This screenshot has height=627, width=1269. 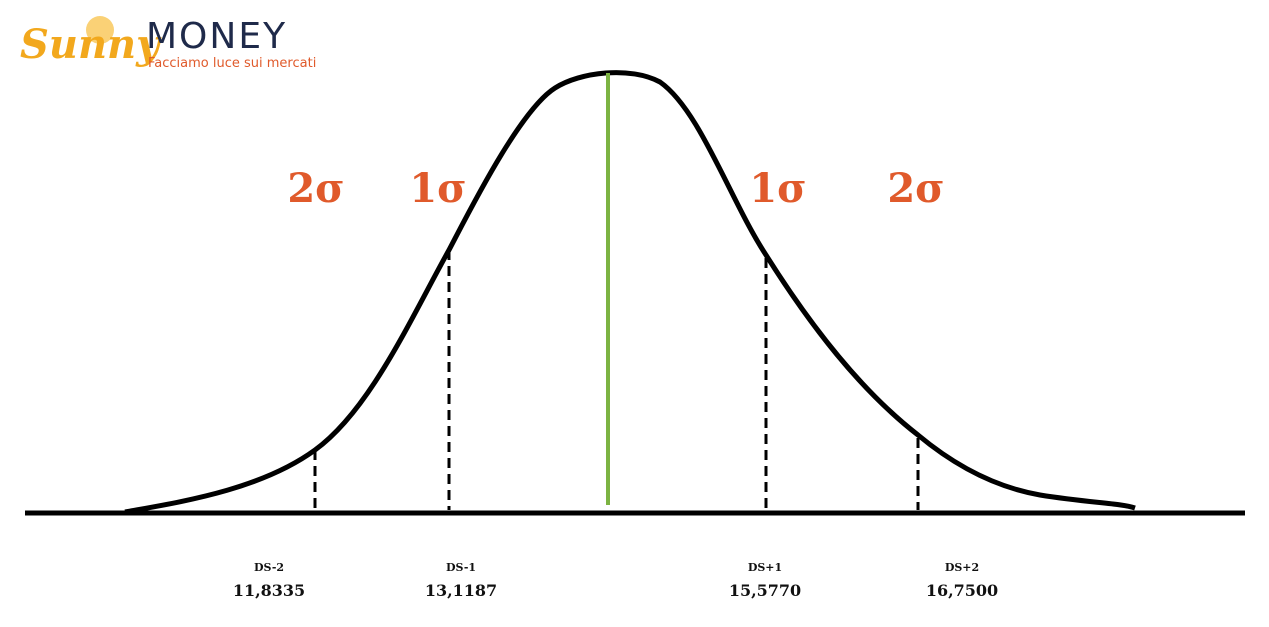 What do you see at coordinates (269, 567) in the screenshot?
I see `marker-label: DS-2` at bounding box center [269, 567].